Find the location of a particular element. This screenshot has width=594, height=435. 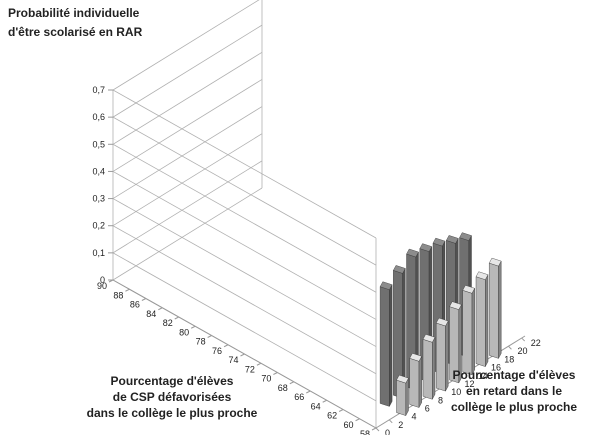

depth-tick-label: 72 is located at coordinates (250, 369).